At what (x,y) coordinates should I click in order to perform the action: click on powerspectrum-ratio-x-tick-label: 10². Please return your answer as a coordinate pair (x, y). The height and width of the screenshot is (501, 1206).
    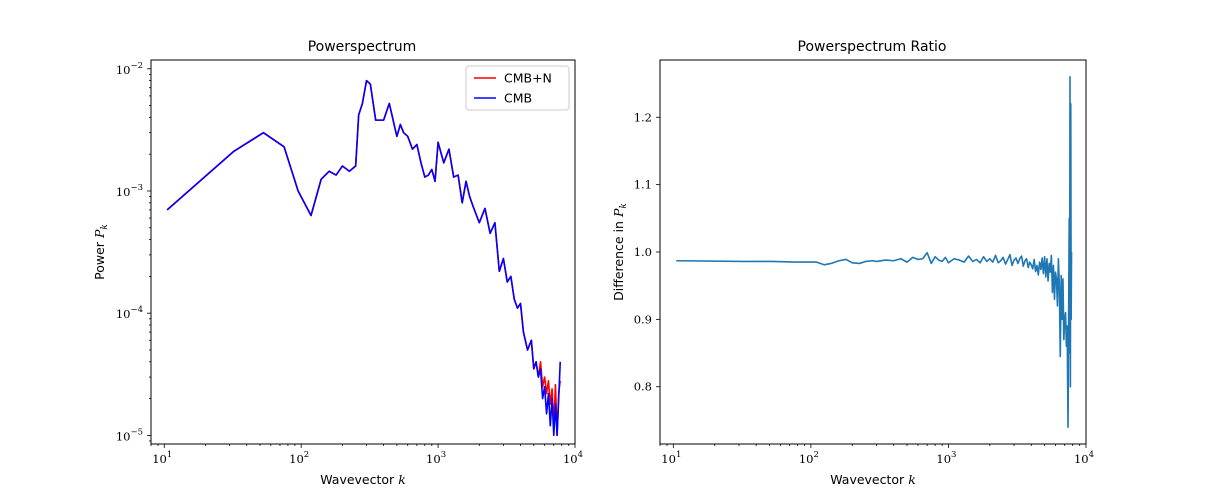
    Looking at the image, I should click on (809, 458).